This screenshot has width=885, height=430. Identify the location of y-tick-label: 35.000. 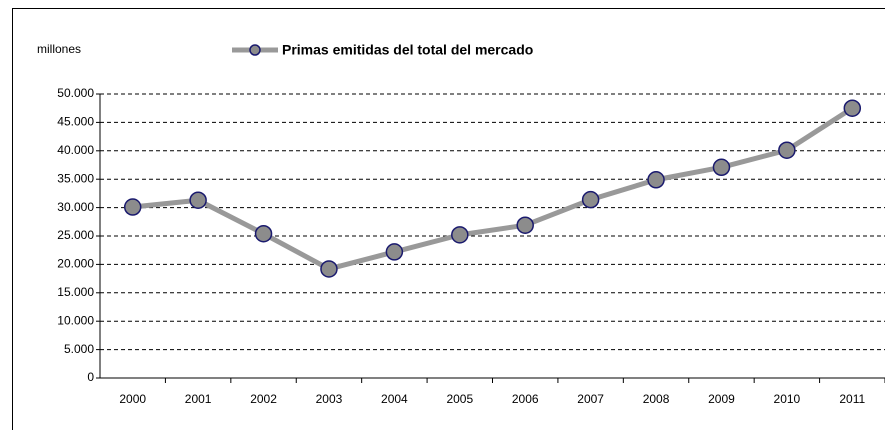
(75, 178).